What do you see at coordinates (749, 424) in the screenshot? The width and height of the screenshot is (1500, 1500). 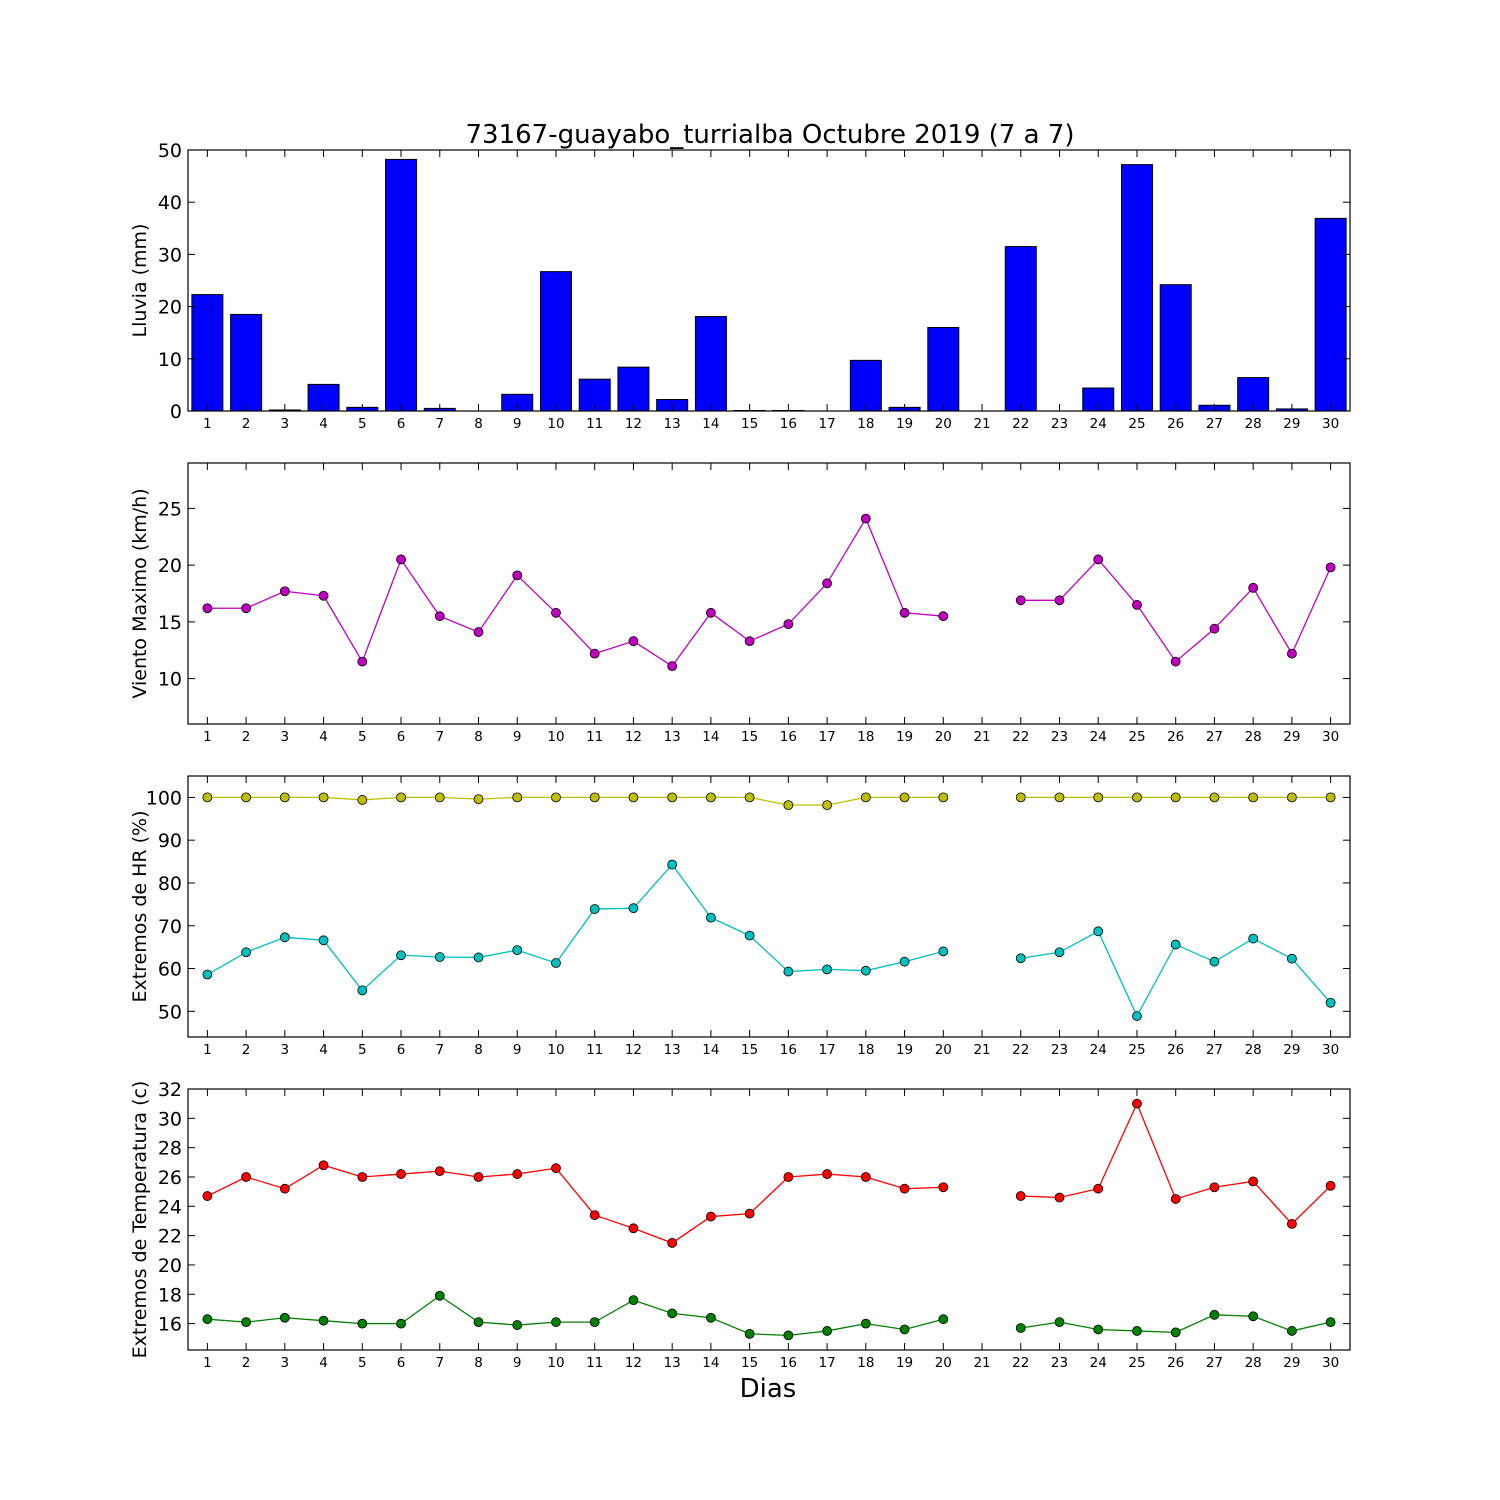 I see `x-tick-label: 15` at bounding box center [749, 424].